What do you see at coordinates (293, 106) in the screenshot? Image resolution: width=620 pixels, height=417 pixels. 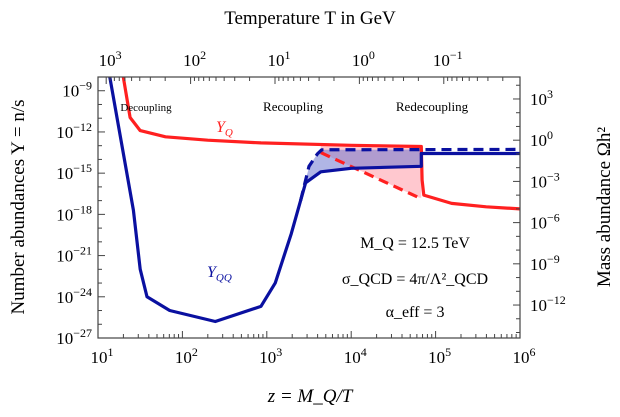 I see `region-label-recoupling: Recoupling` at bounding box center [293, 106].